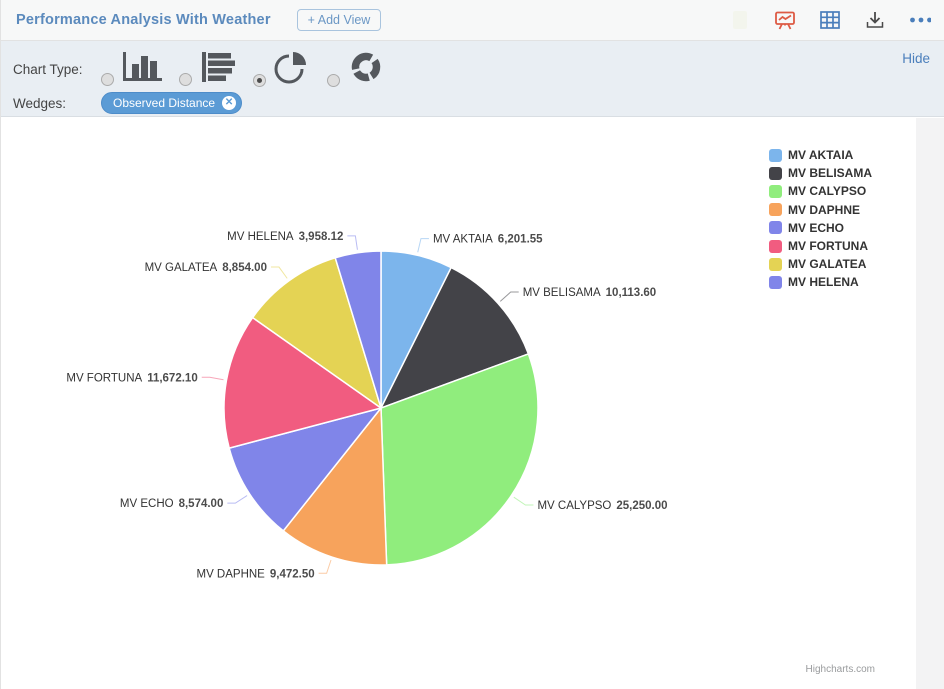  What do you see at coordinates (827, 191) in the screenshot?
I see `legend-label: MV CALYPSO` at bounding box center [827, 191].